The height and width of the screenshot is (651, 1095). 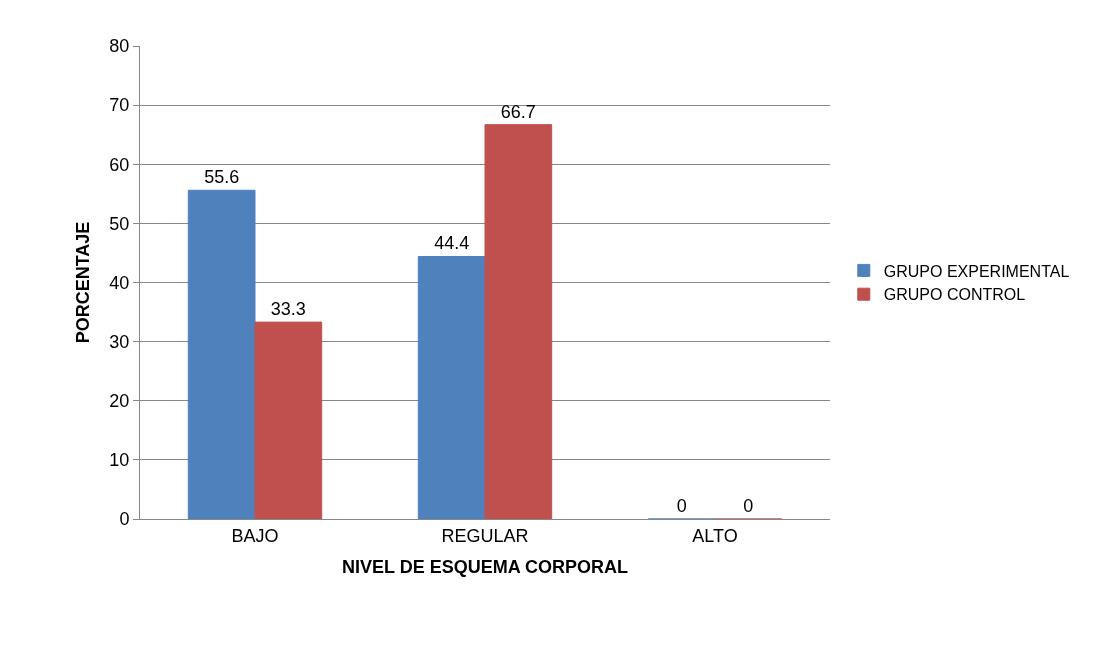 I want to click on y-tick-label: 20, so click(x=119, y=401).